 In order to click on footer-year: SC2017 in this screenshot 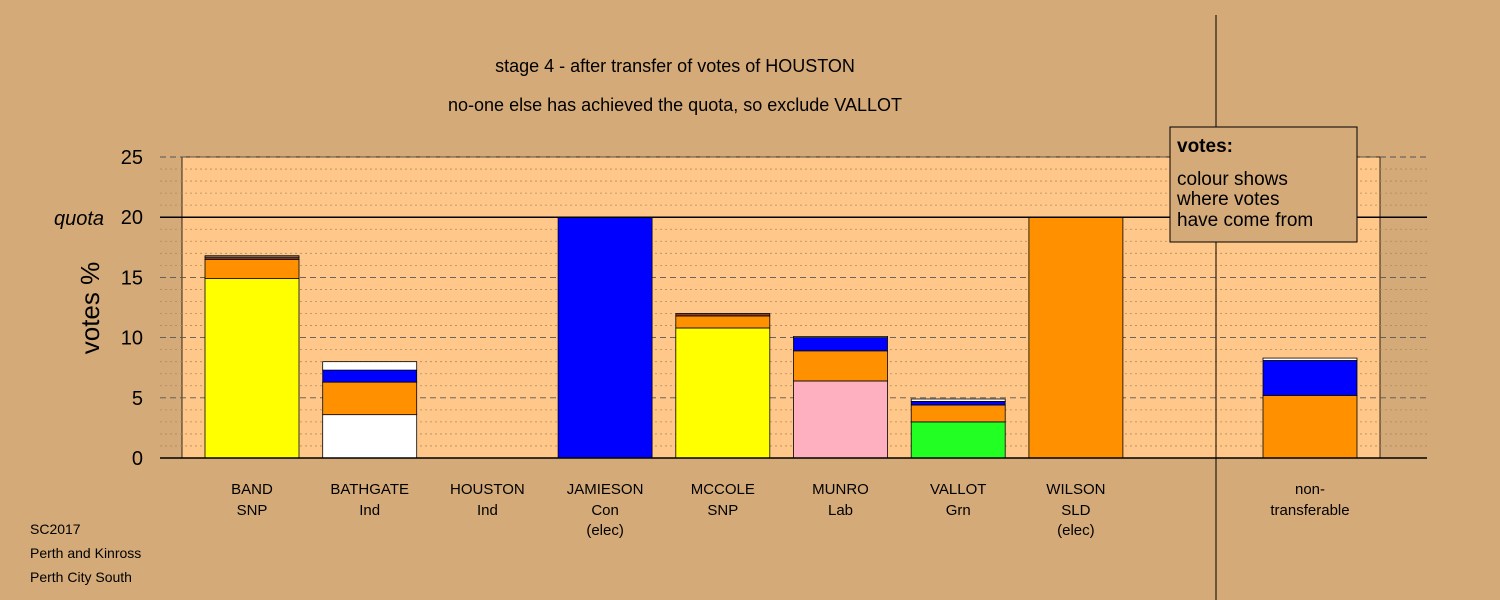, I will do `click(55, 529)`.